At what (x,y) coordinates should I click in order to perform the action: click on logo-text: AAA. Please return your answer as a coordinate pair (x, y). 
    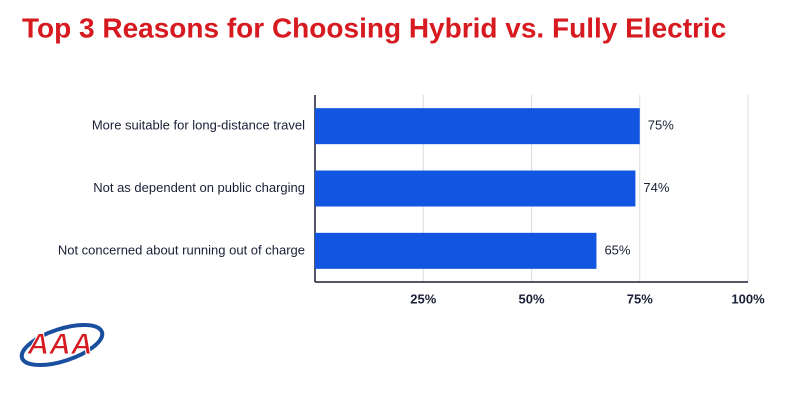
    Looking at the image, I should click on (60, 344).